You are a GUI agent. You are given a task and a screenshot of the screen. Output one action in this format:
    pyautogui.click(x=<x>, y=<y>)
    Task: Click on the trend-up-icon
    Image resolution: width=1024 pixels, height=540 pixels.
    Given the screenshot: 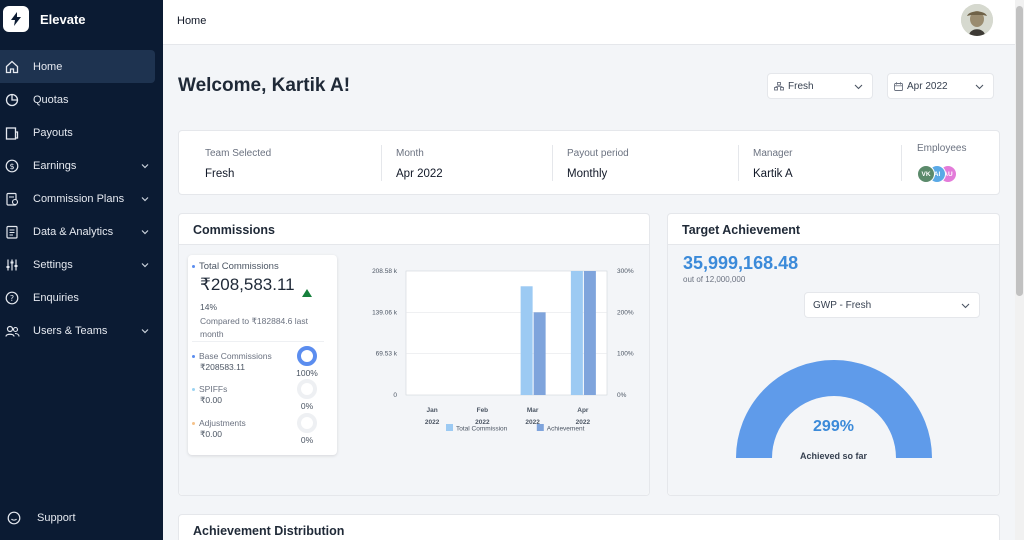 What is the action you would take?
    pyautogui.click(x=307, y=293)
    